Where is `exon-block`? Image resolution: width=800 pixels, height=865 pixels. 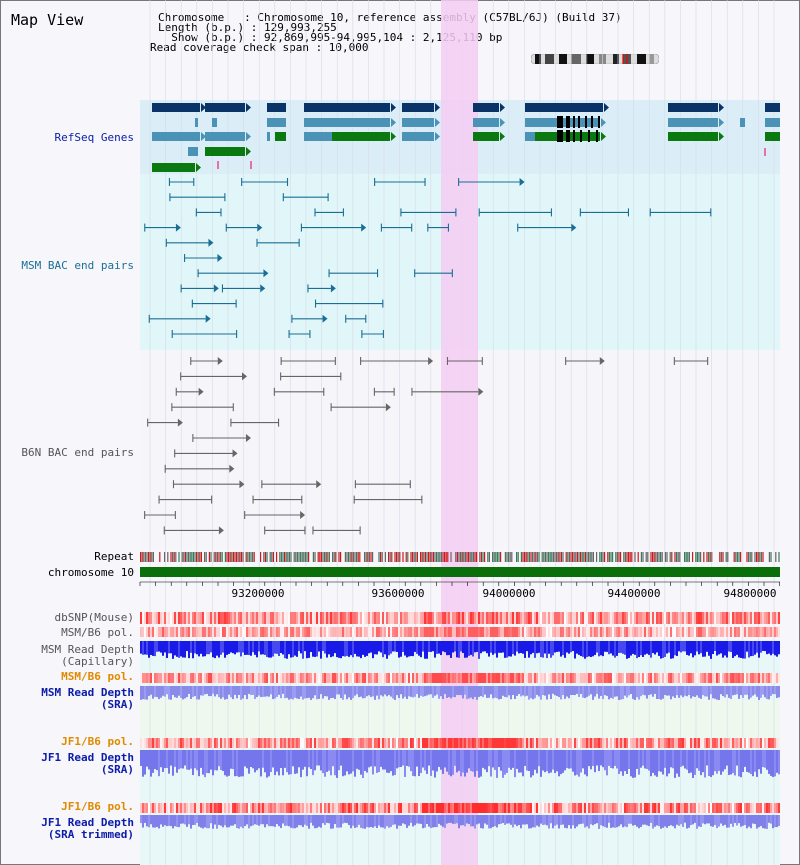 exon-block is located at coordinates (586, 122).